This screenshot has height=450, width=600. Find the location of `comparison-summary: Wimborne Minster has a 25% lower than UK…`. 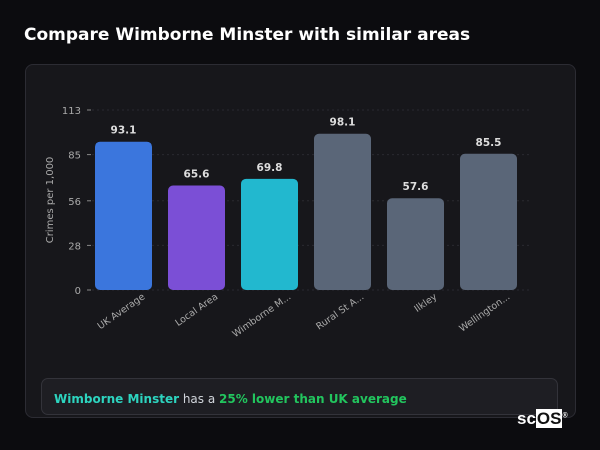

comparison-summary: Wimborne Minster has a 25% lower than UK… is located at coordinates (299, 396).